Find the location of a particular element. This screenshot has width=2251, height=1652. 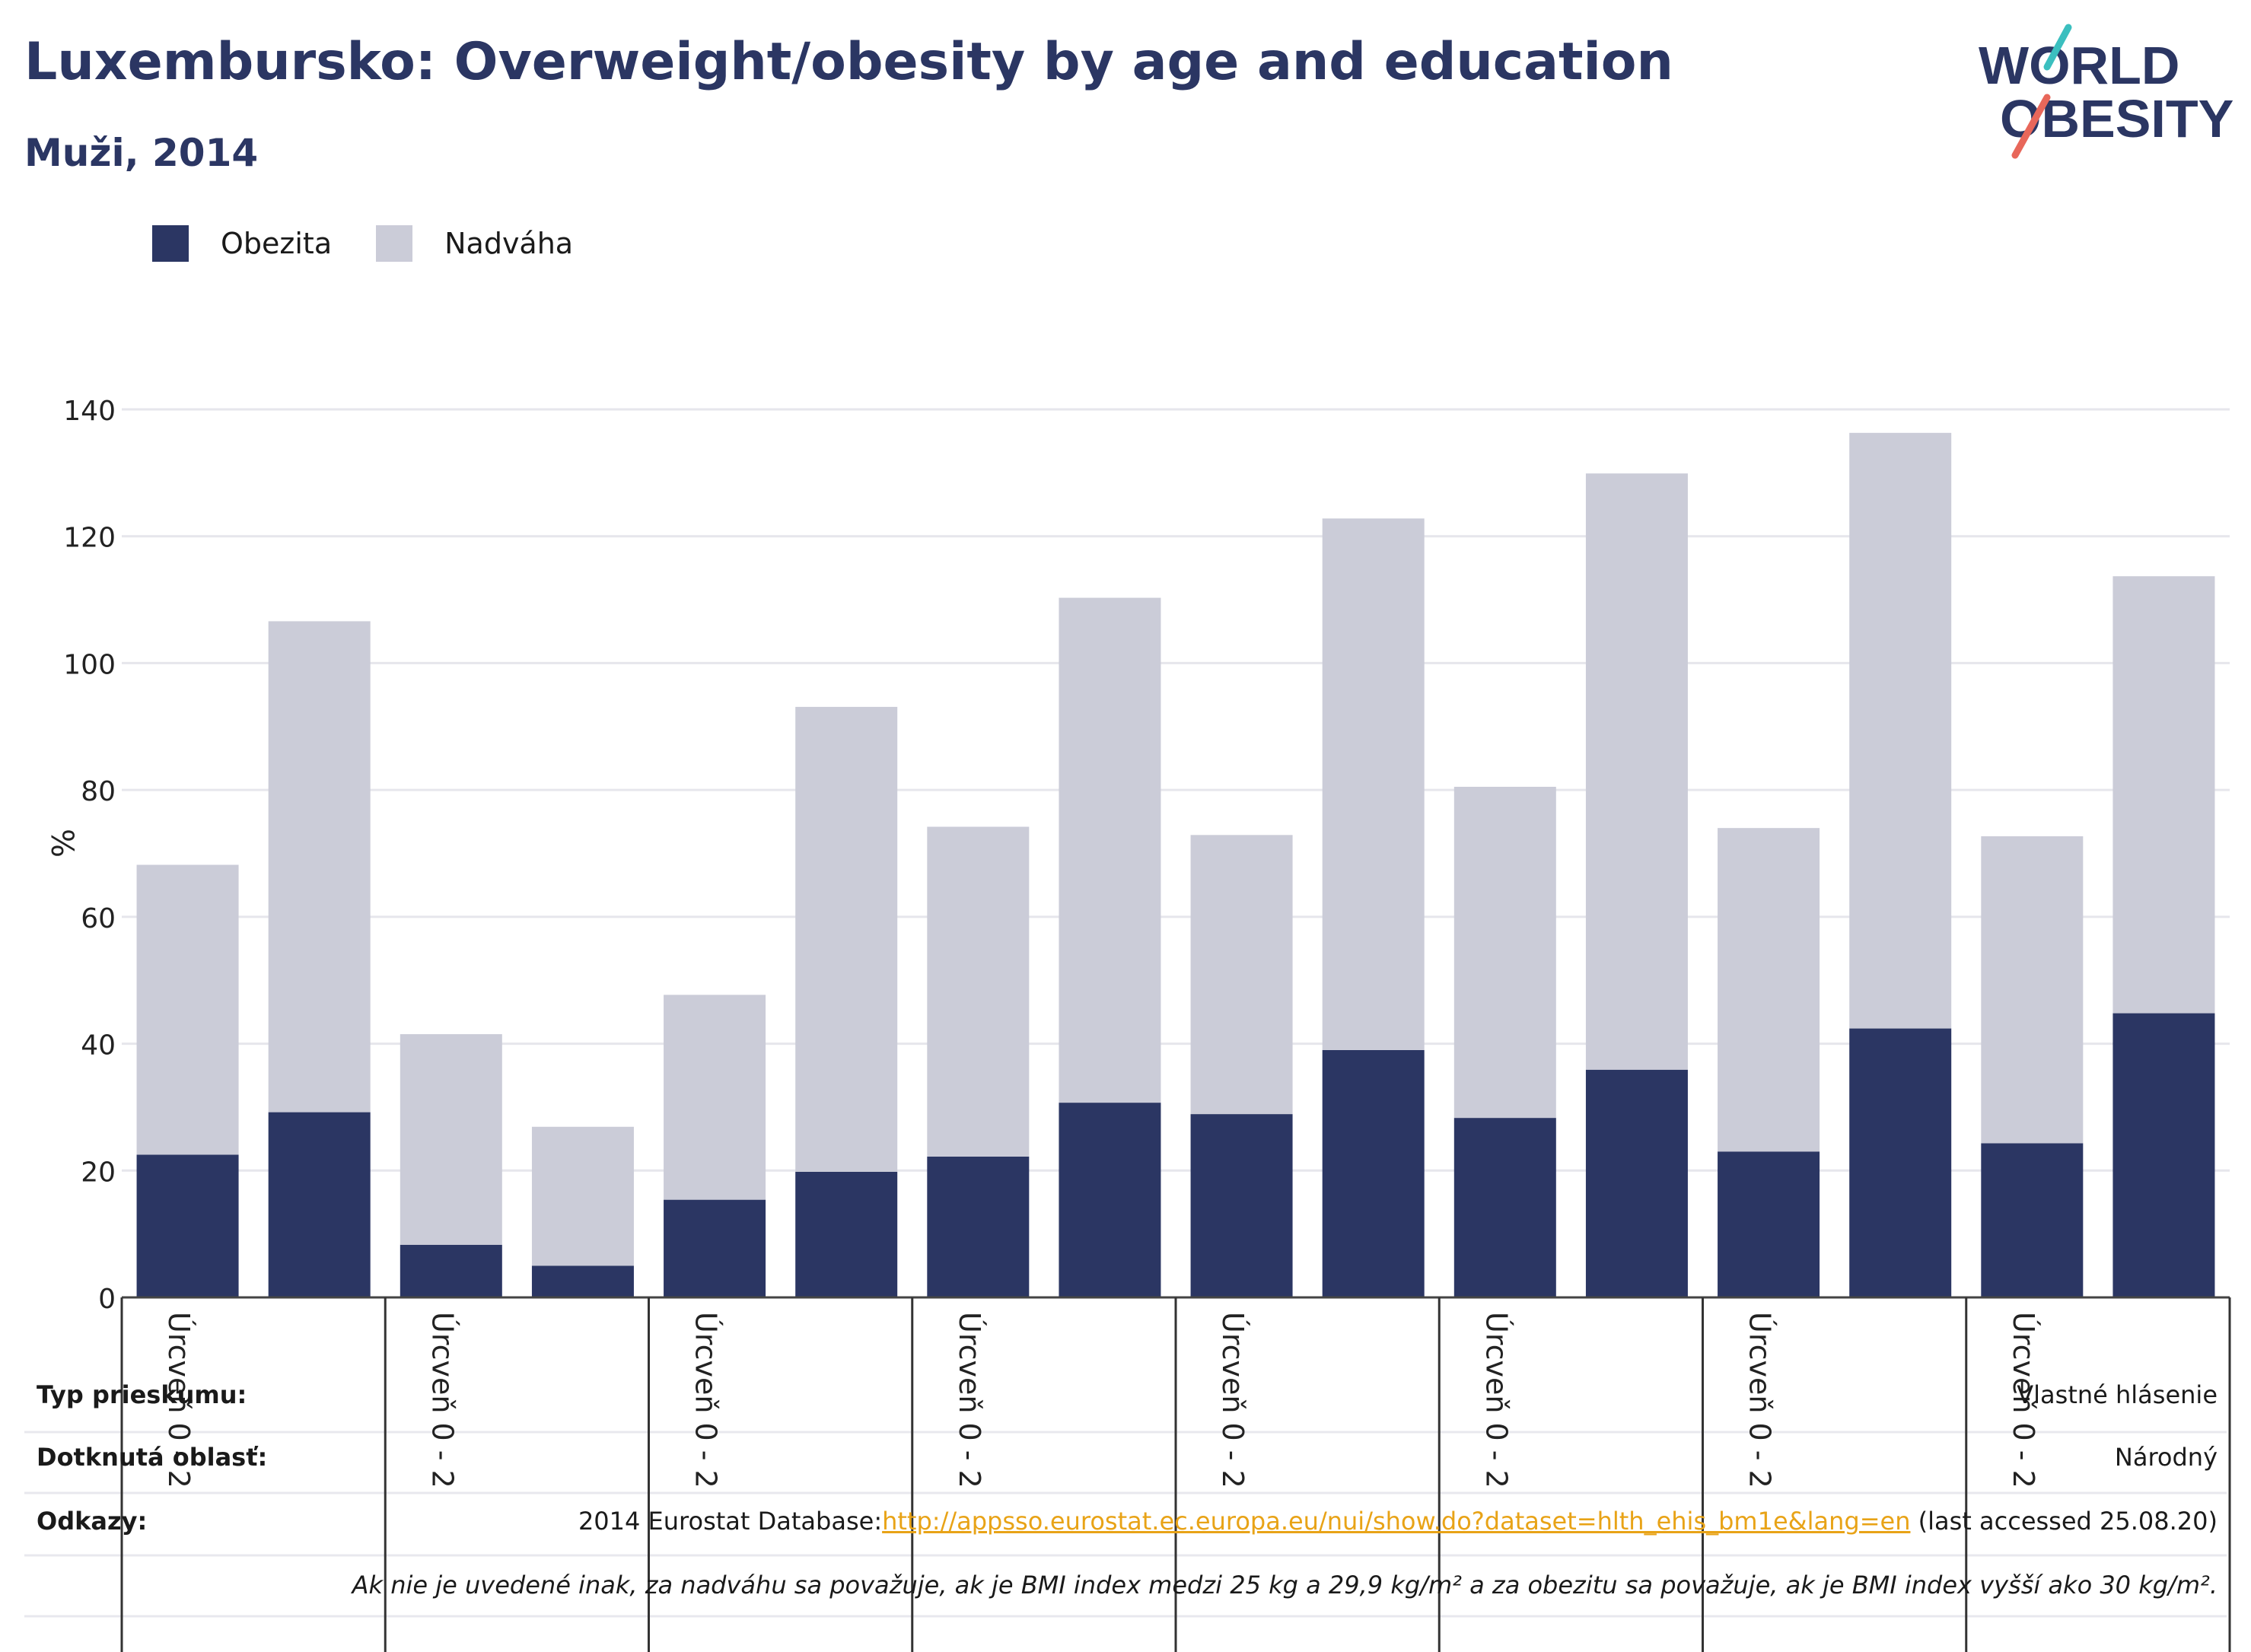

legend-label-obezita: Obezita is located at coordinates (277, 244).